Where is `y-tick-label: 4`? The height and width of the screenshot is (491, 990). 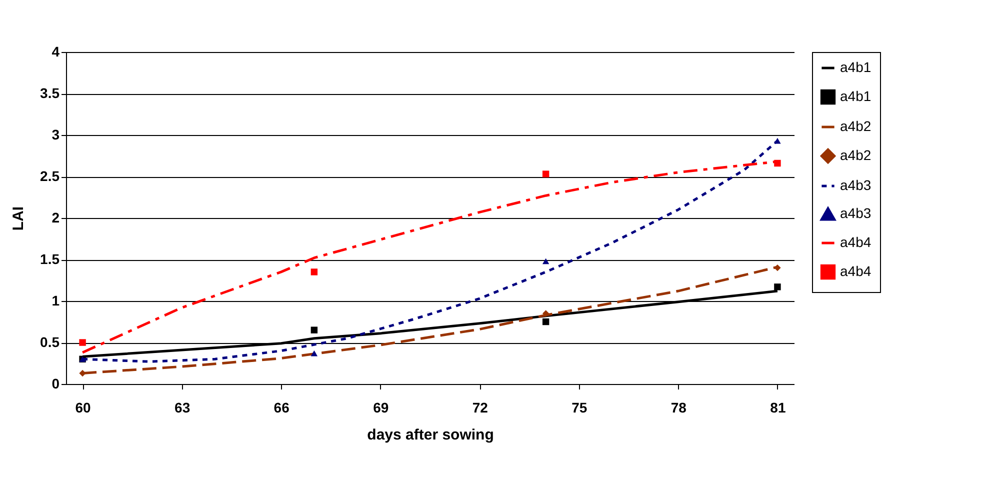
y-tick-label: 4 is located at coordinates (56, 52).